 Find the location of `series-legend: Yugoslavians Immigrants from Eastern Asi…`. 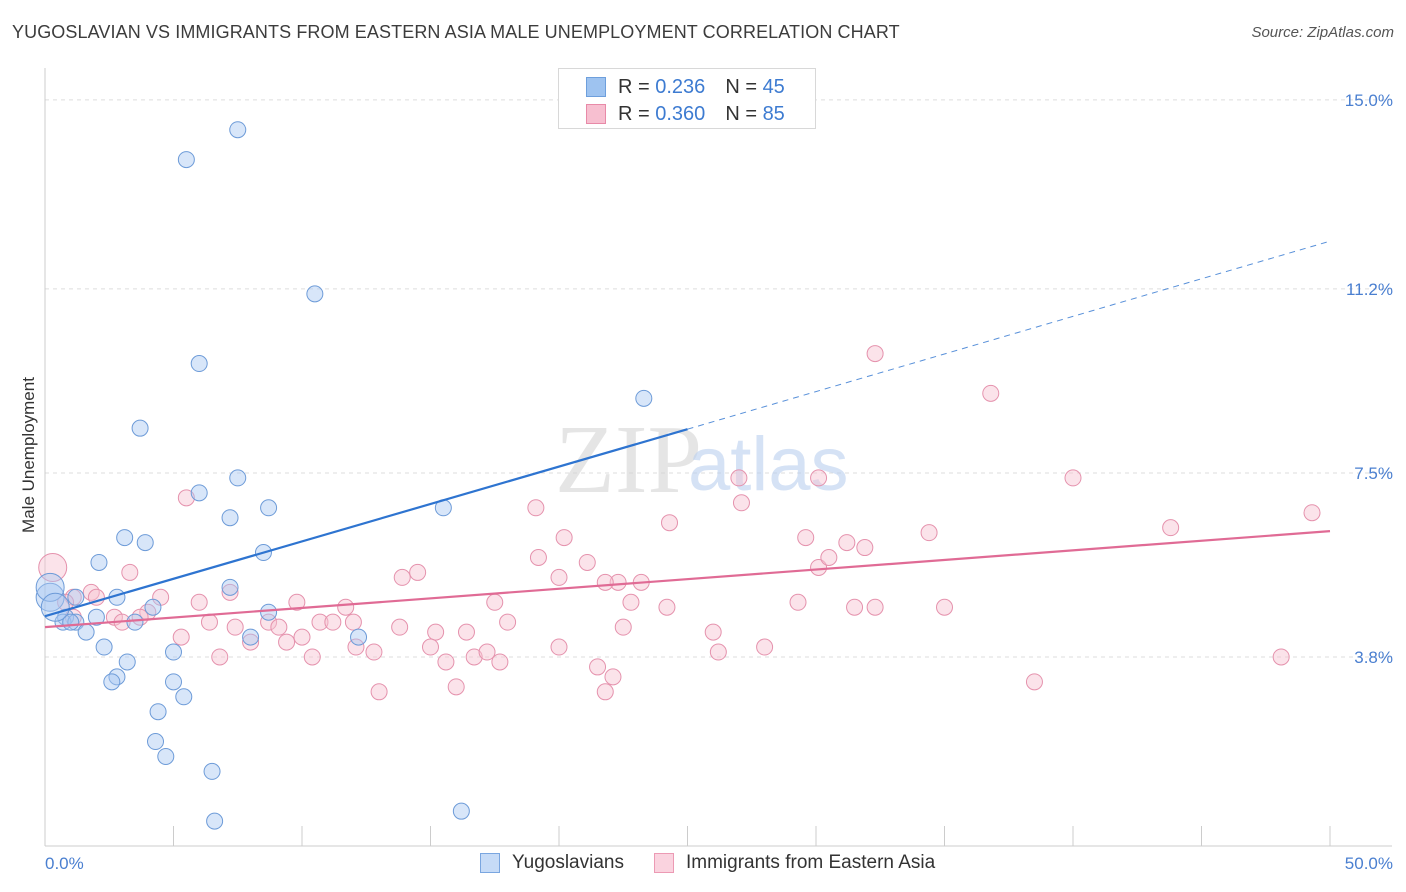

series-legend: Yugoslavians Immigrants from Eastern Asi… is located at coordinates (722, 863).